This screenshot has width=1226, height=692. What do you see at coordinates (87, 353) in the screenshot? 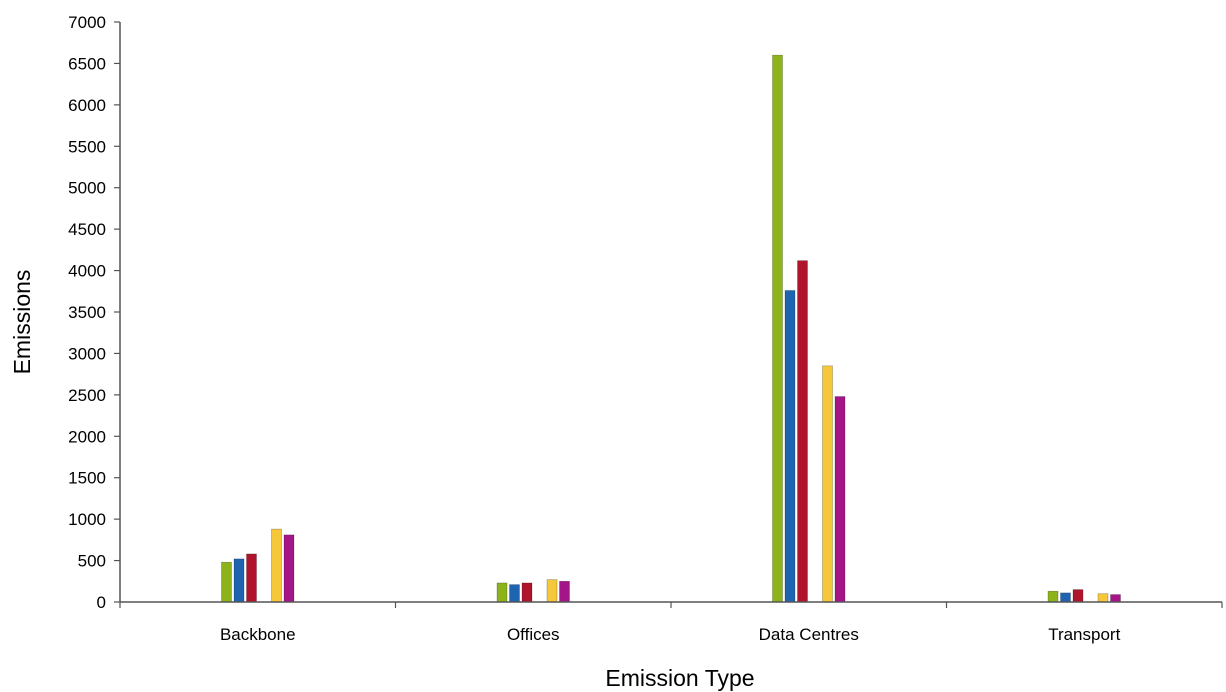
I see `y-tick-label: 3000` at bounding box center [87, 353].